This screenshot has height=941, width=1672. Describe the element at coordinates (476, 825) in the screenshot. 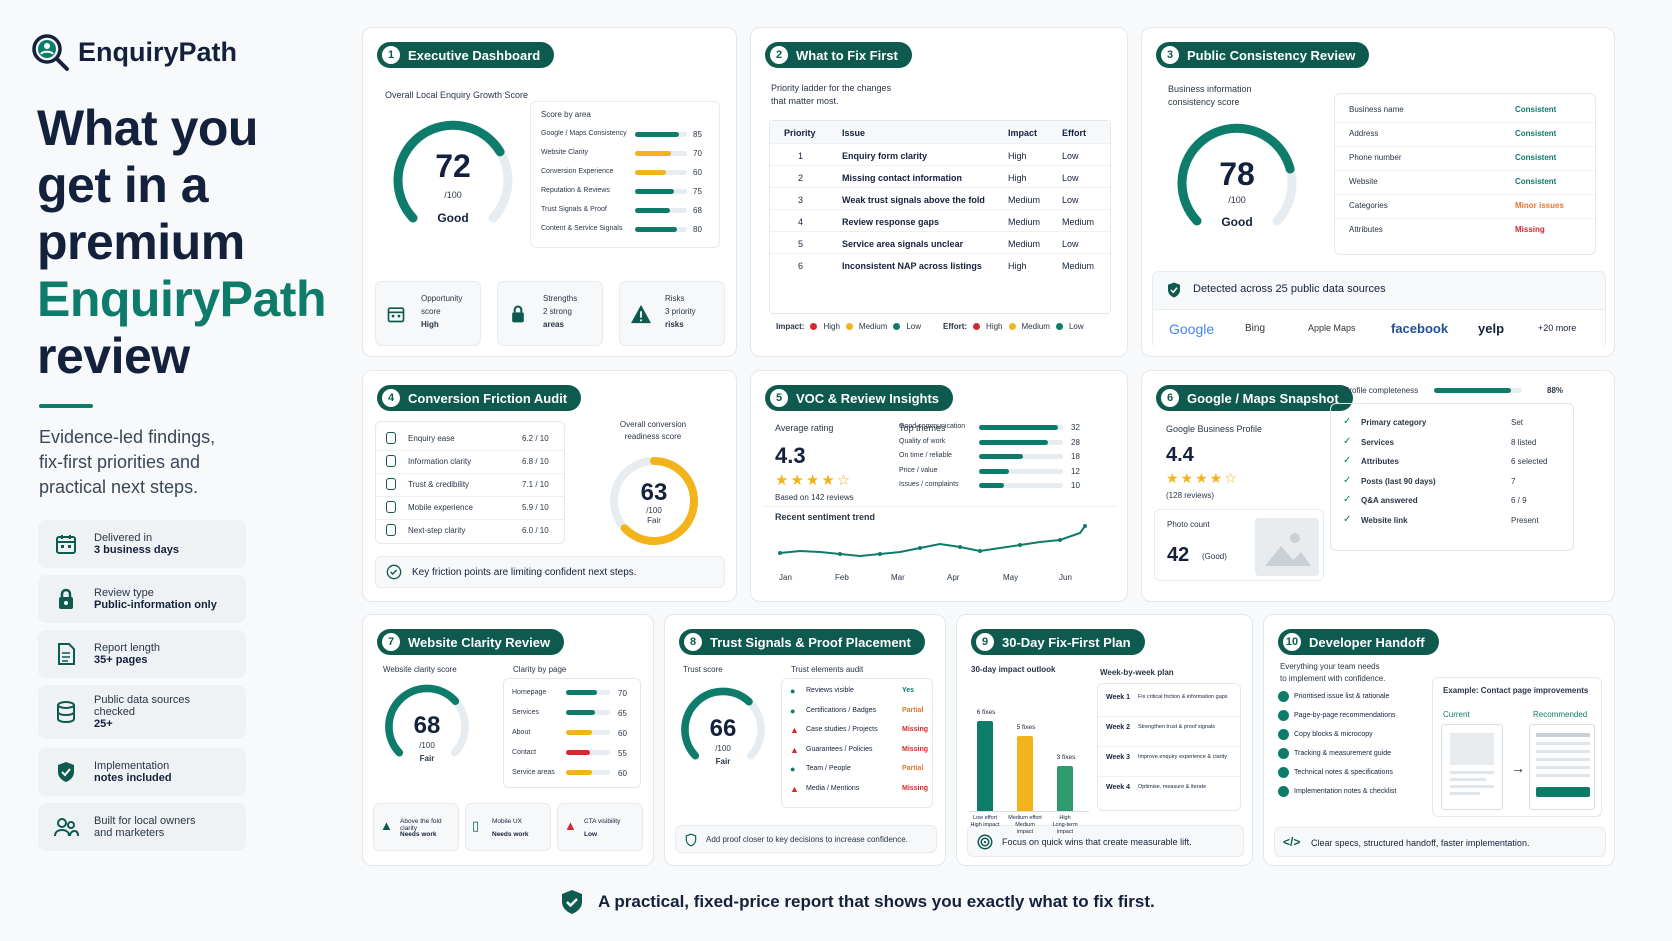

I see `mobile-icon: ▯` at that location.